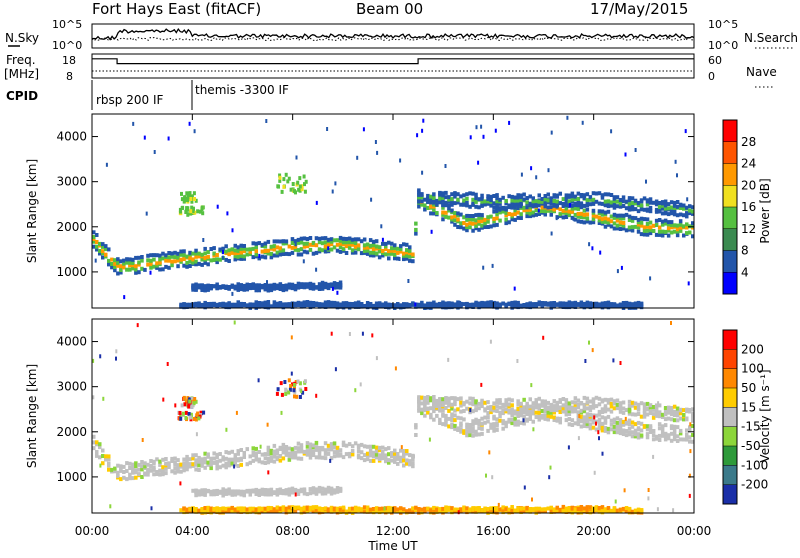  What do you see at coordinates (748, 388) in the screenshot?
I see `colorbar-tick-label: 50` at bounding box center [748, 388].